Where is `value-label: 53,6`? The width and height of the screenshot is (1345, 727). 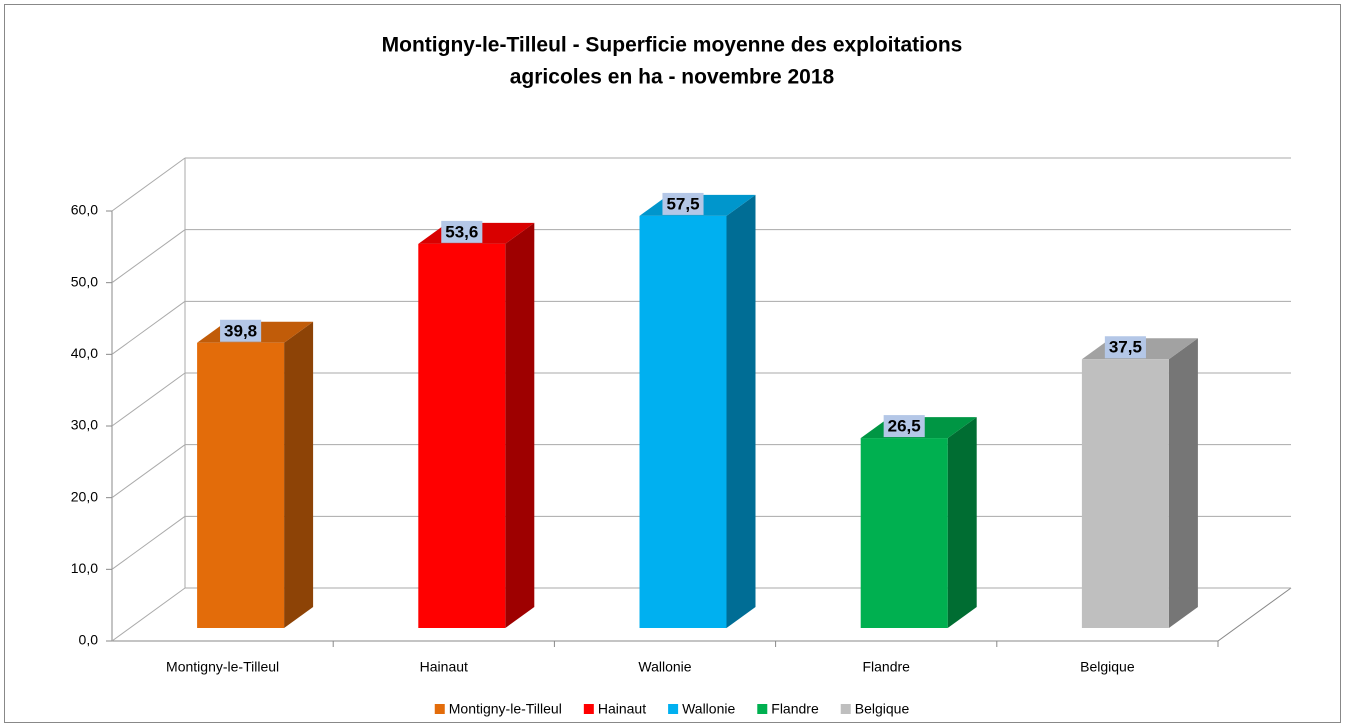 value-label: 53,6 is located at coordinates (461, 231).